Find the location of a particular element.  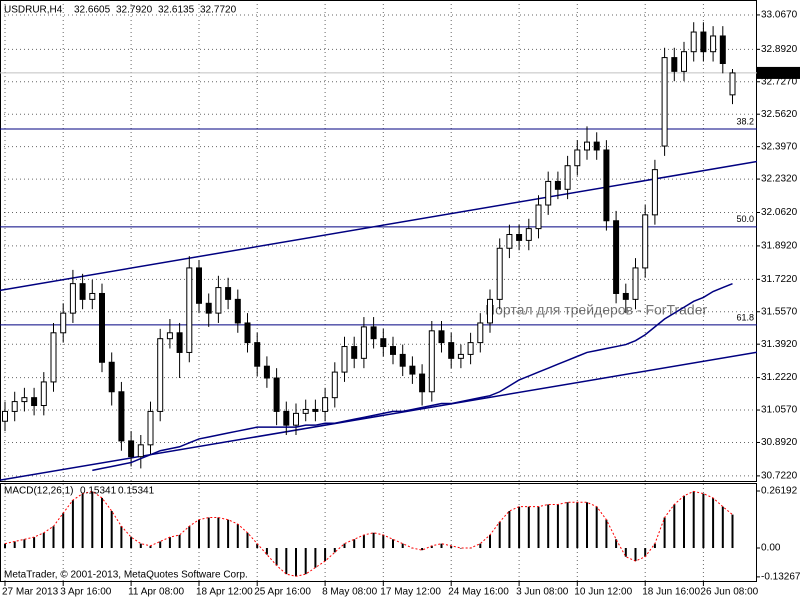

y-tick-label: 32.7270 is located at coordinates (779, 81).